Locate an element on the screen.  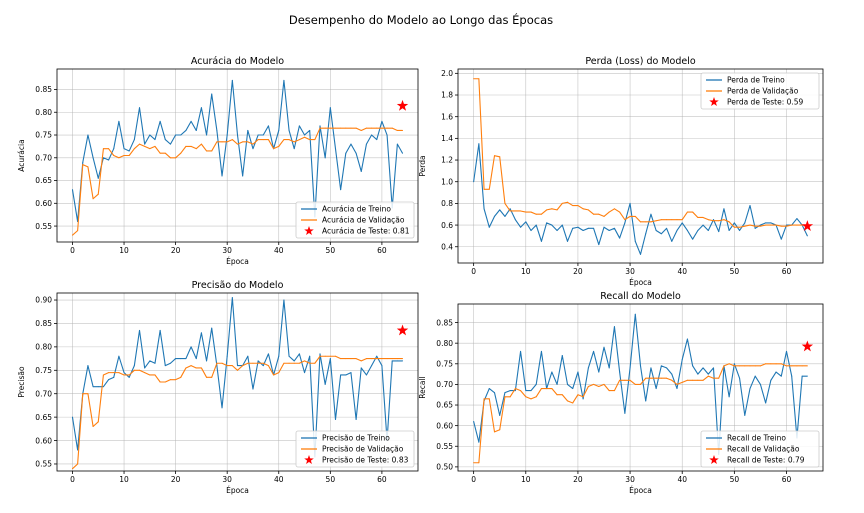
acuracia-de-validacao-legend-label: Acurácia de Validação is located at coordinates (363, 220).